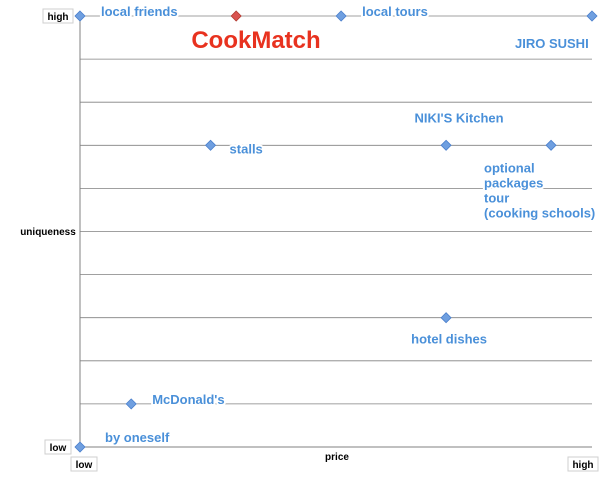 This screenshot has width=611, height=480. I want to click on label-line: hotel dishes, so click(449, 339).